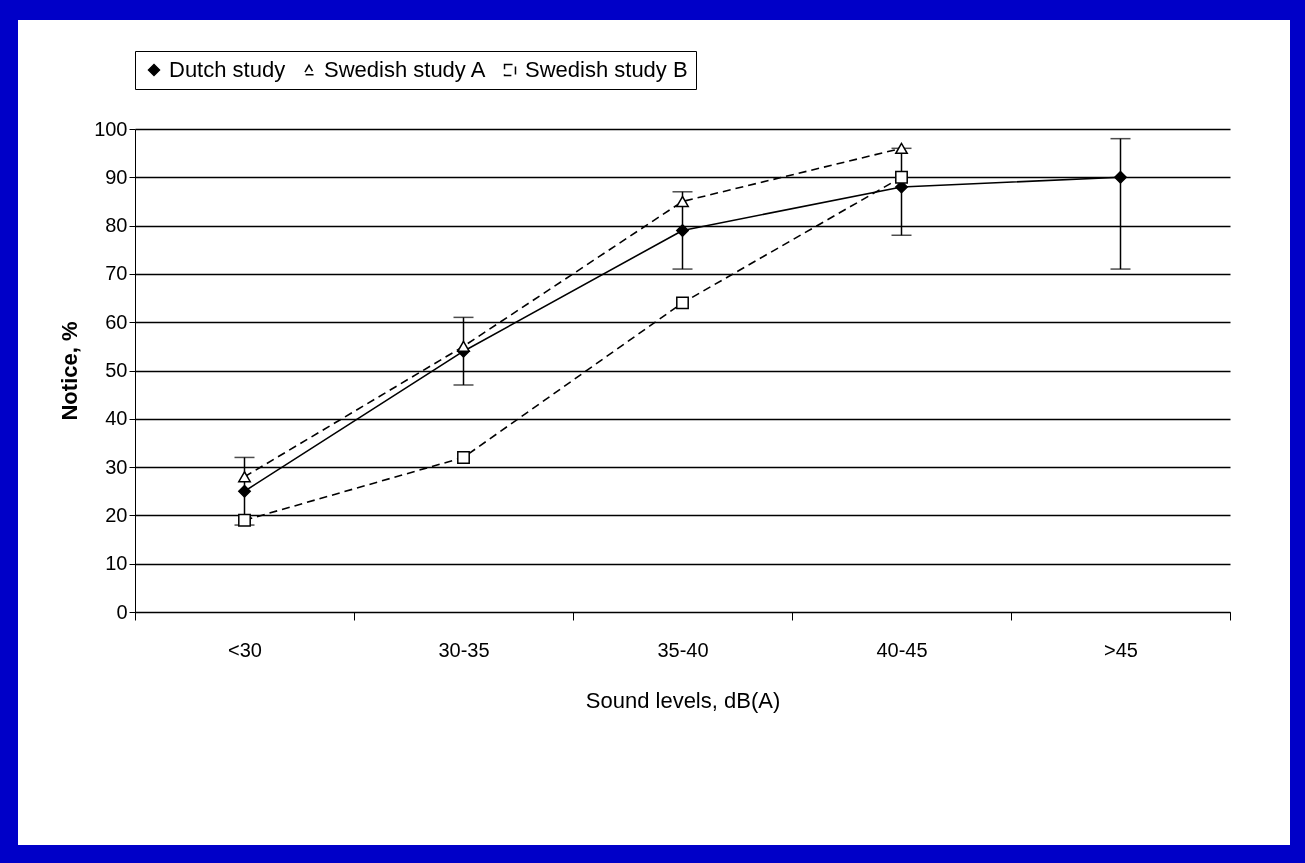 The height and width of the screenshot is (863, 1305). I want to click on x-tick-label: <30, so click(245, 649).